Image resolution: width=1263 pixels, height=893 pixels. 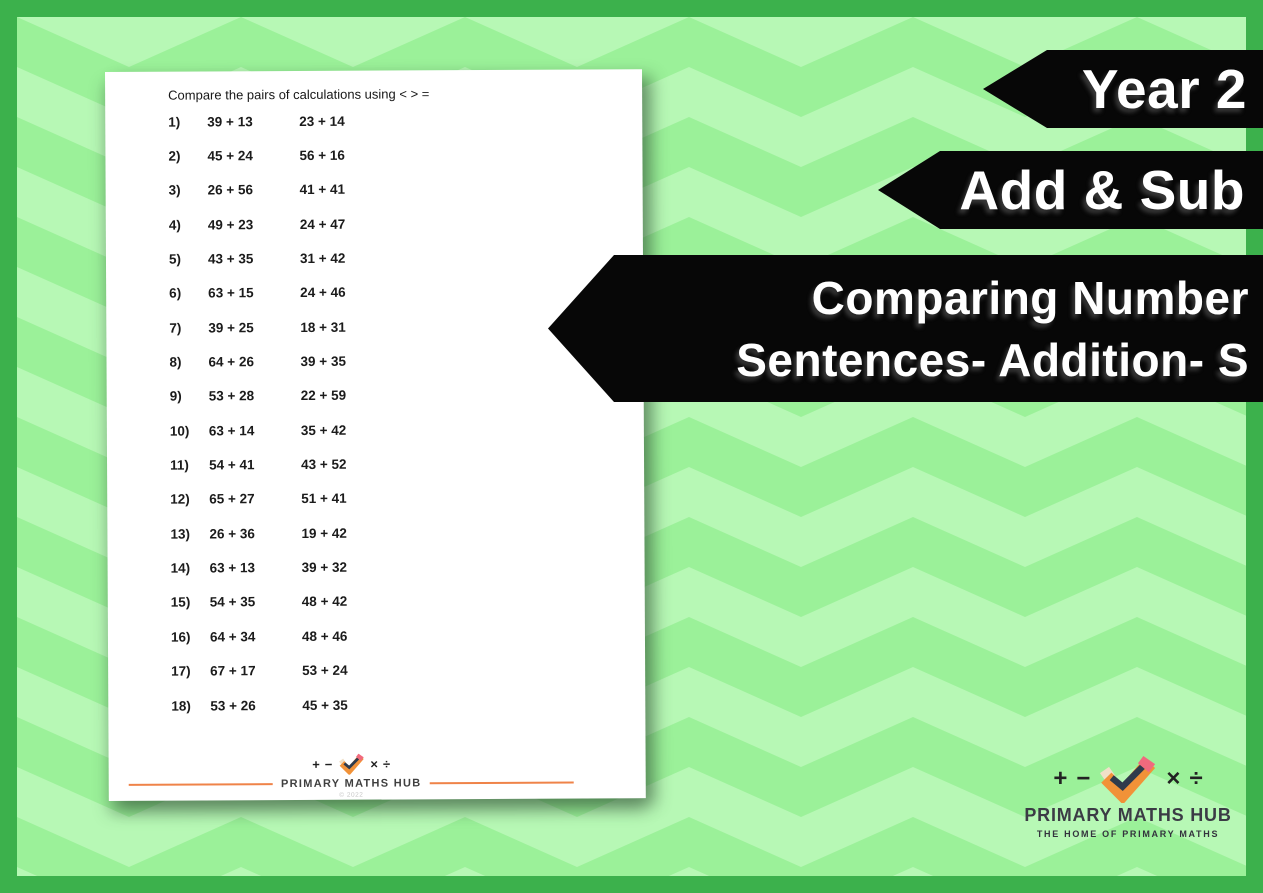 I want to click on problem-number: 17), so click(x=181, y=671).